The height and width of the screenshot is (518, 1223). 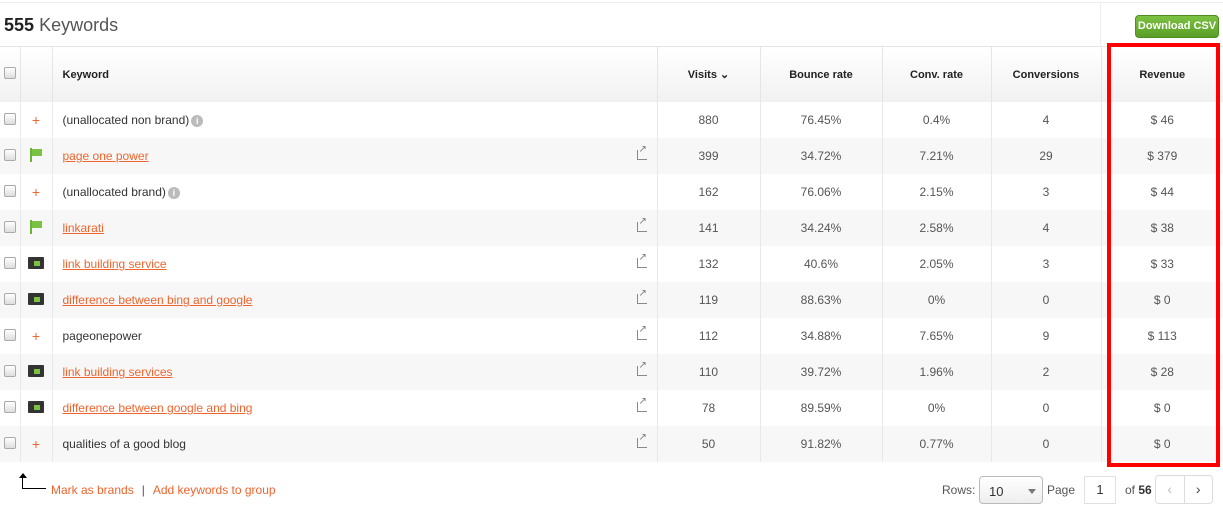 I want to click on keyword-link: link building service, so click(x=114, y=264).